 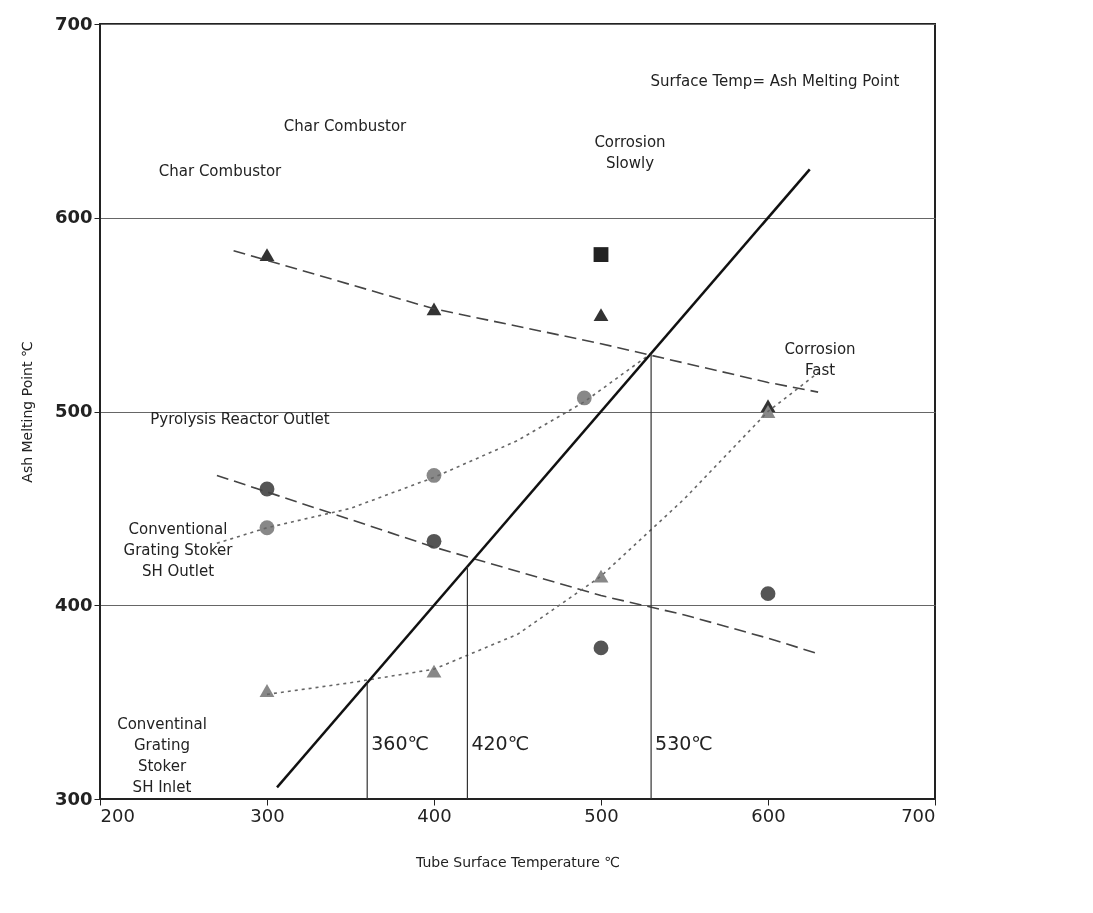 I want to click on annotation: Conventinal Grating Stoker SH Inlet, so click(x=162, y=755).